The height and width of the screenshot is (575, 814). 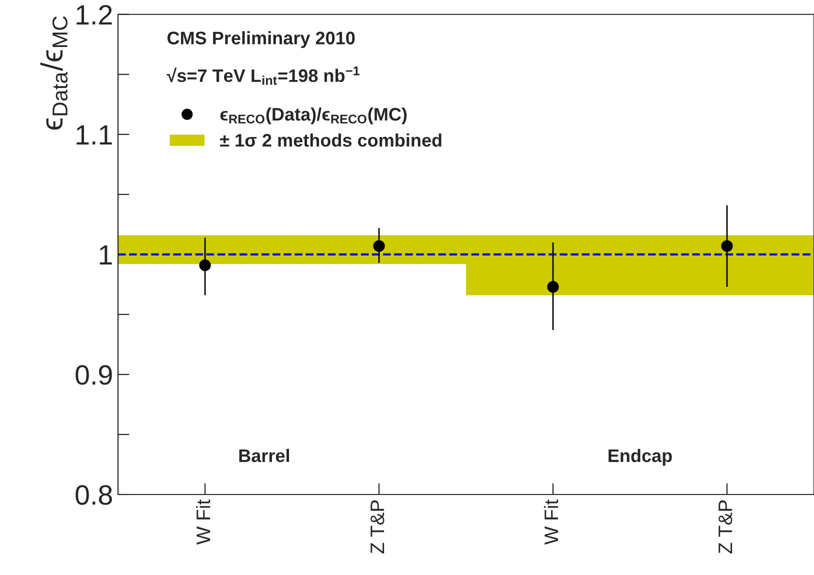 What do you see at coordinates (106, 255) in the screenshot?
I see `y-tick-label: 1` at bounding box center [106, 255].